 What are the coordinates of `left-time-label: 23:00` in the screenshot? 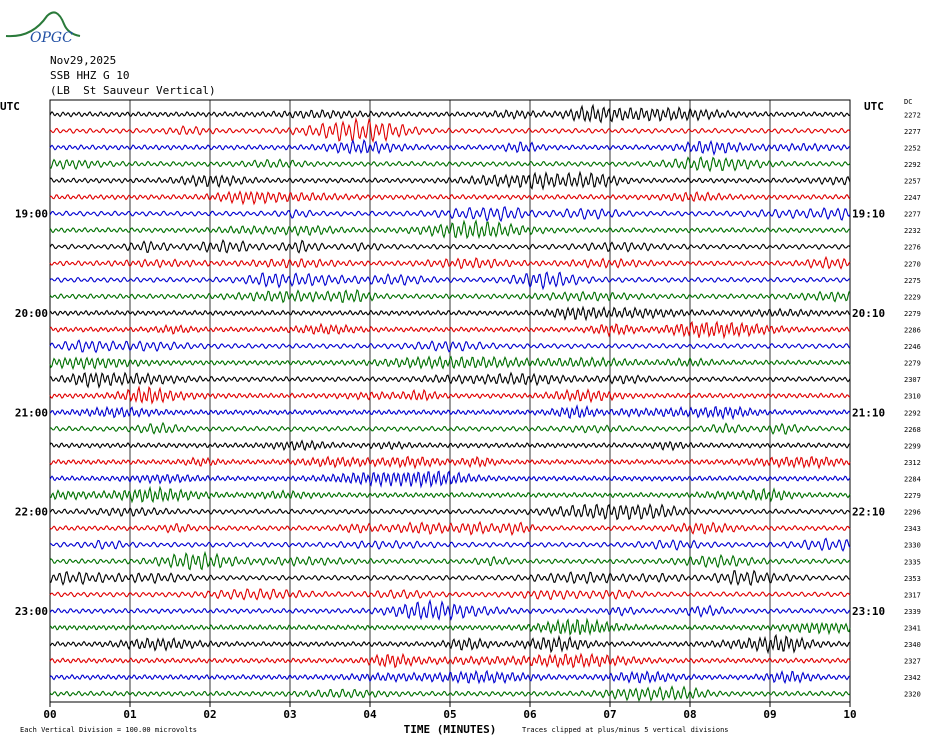 It's located at (31, 611).